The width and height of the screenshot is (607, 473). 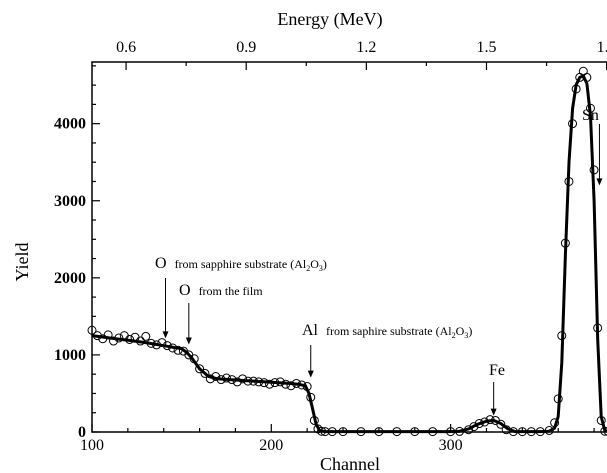 What do you see at coordinates (497, 370) in the screenshot?
I see `annotation-fe: Fe` at bounding box center [497, 370].